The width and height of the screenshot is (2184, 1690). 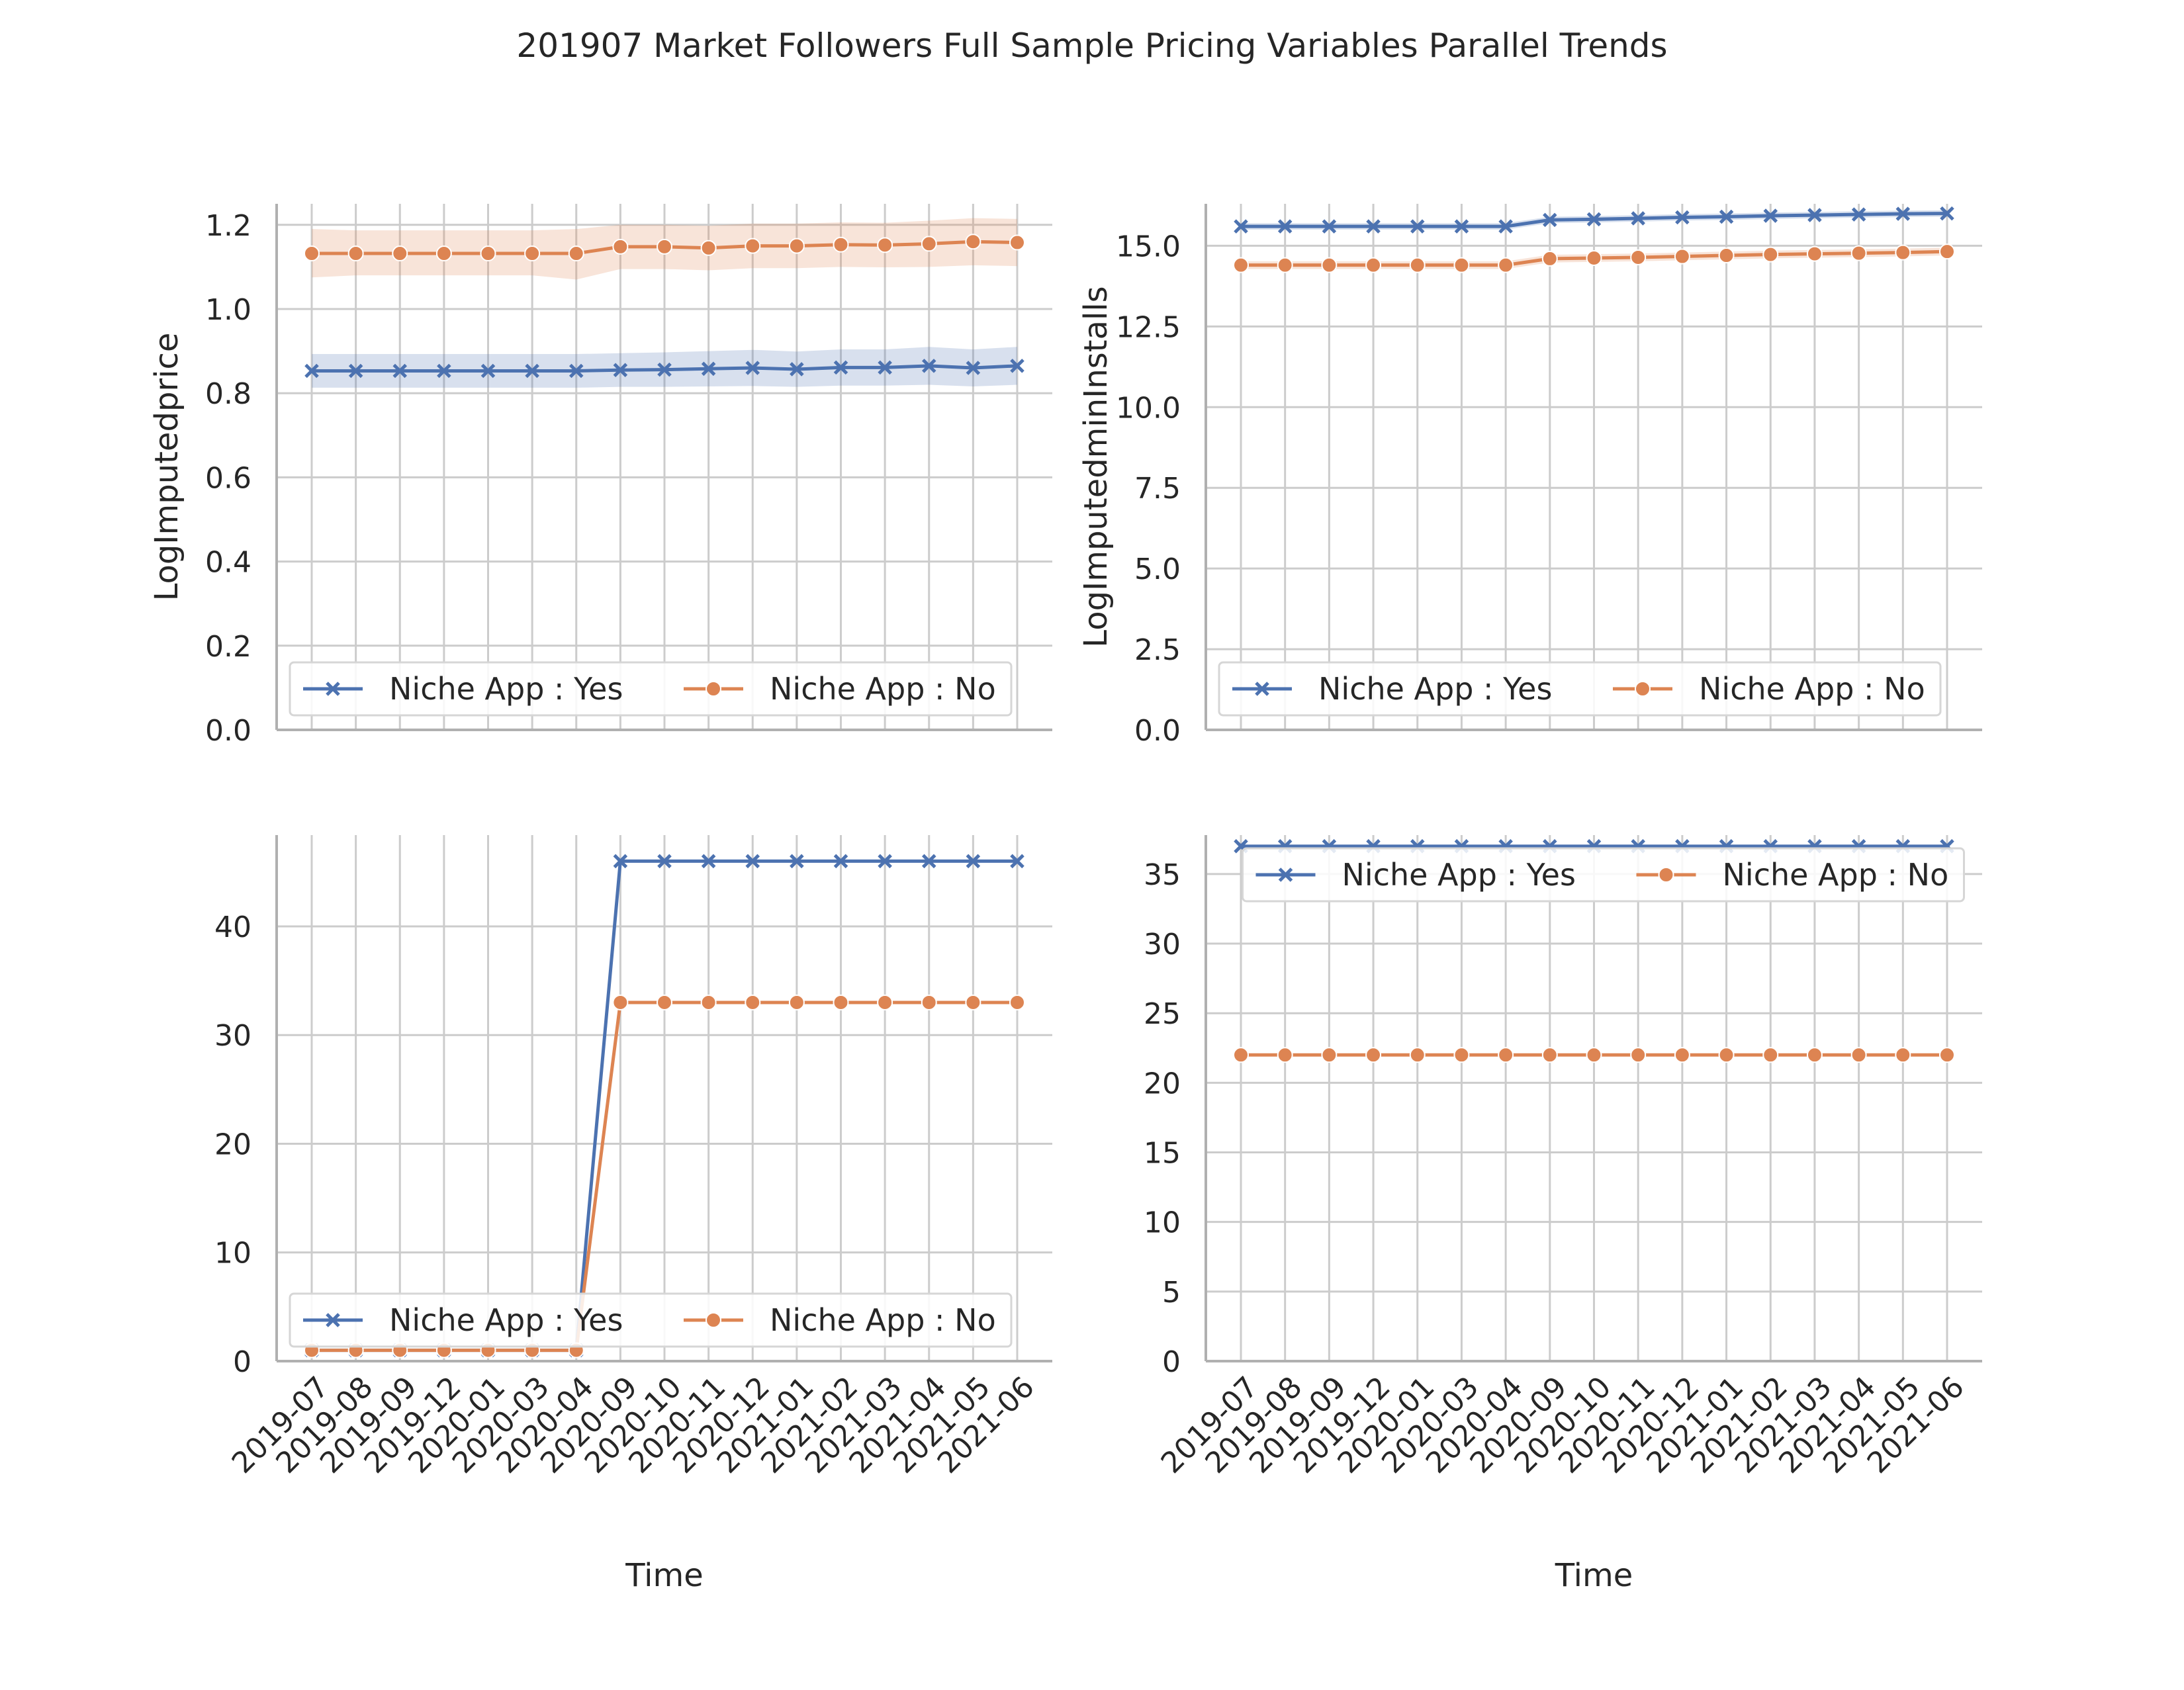 I want to click on y-tick-label: 0.2, so click(x=228, y=647).